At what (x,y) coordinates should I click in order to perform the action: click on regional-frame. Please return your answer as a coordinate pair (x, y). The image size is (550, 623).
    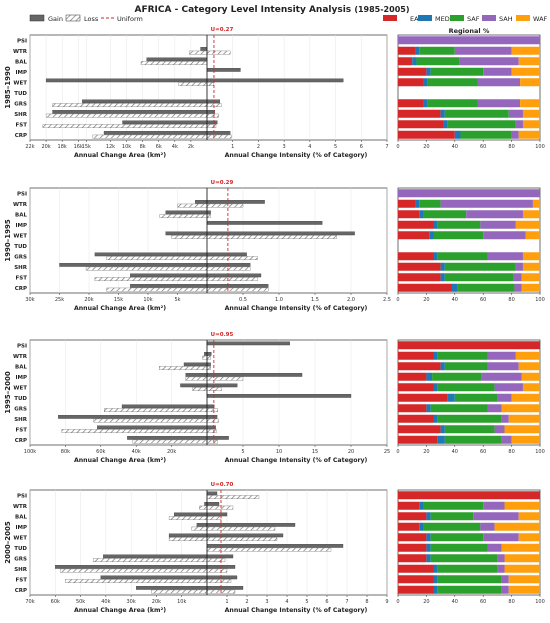
    Looking at the image, I should click on (469, 240).